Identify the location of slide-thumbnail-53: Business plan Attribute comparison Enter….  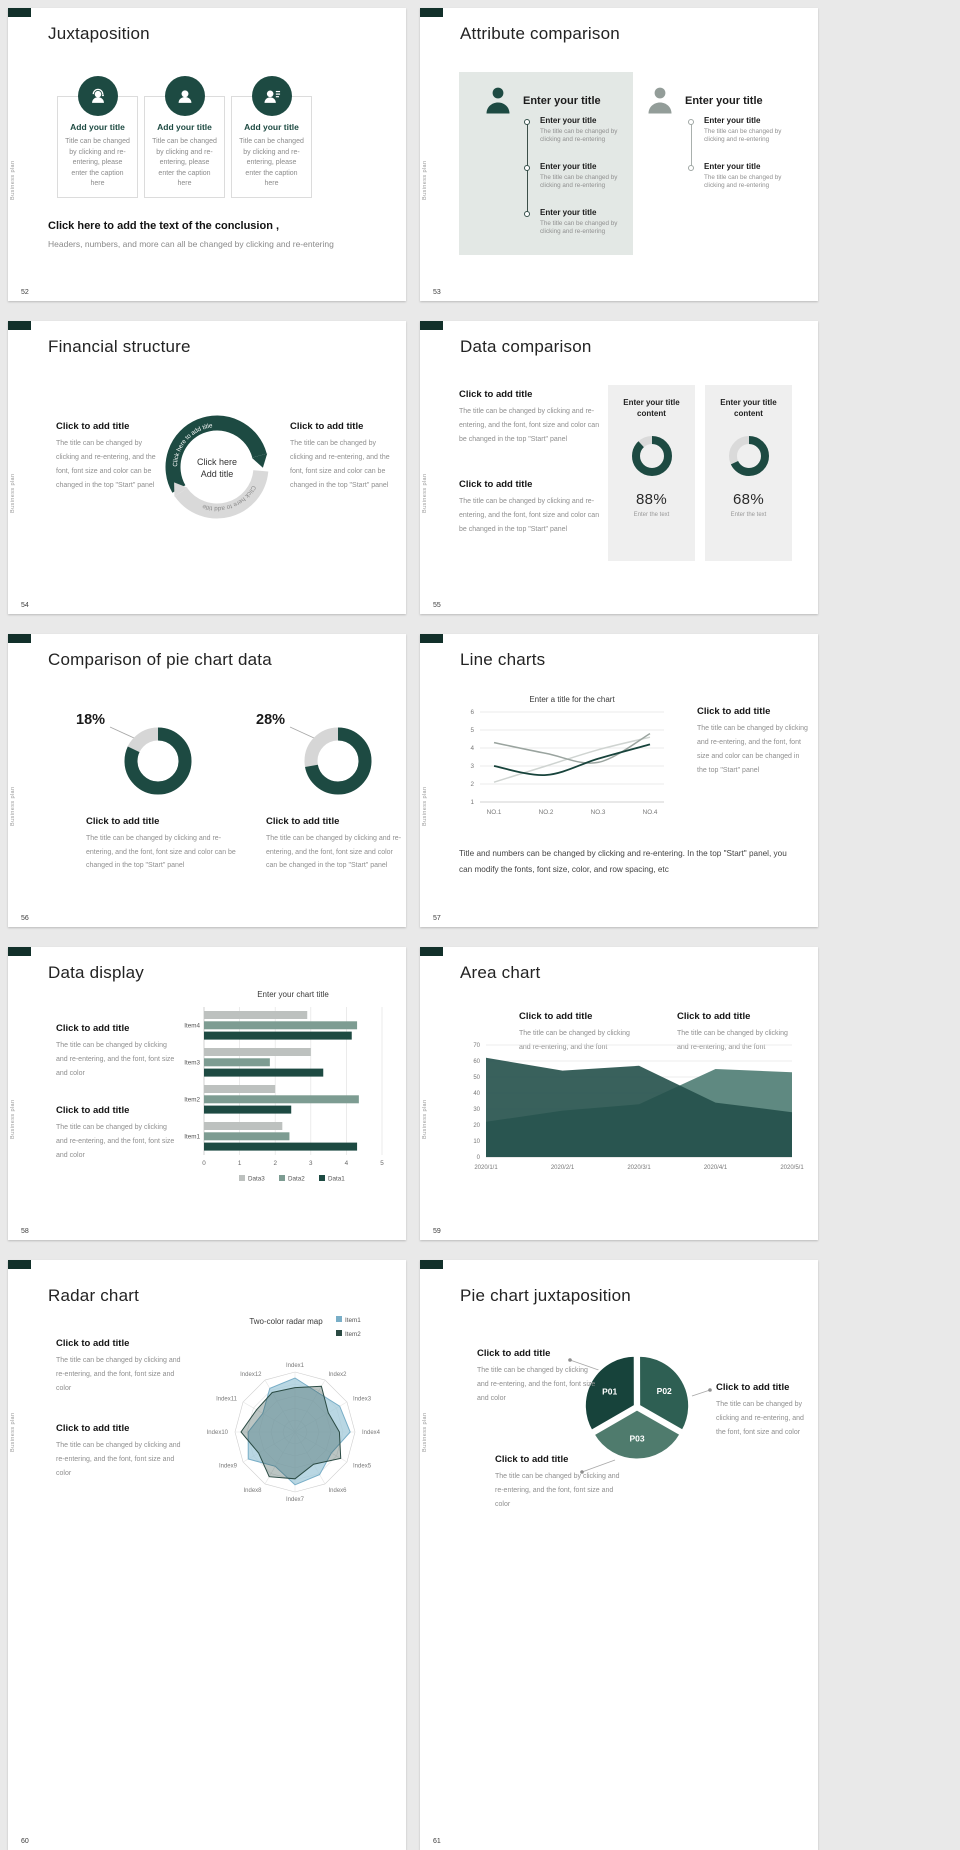
(619, 154).